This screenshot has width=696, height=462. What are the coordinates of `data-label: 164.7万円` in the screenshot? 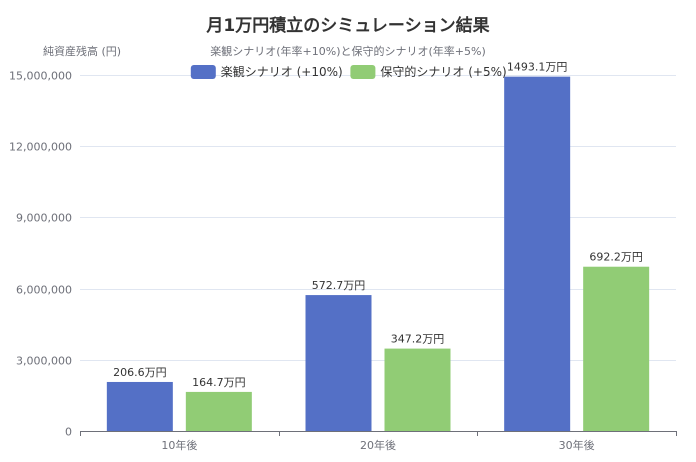 It's located at (219, 382).